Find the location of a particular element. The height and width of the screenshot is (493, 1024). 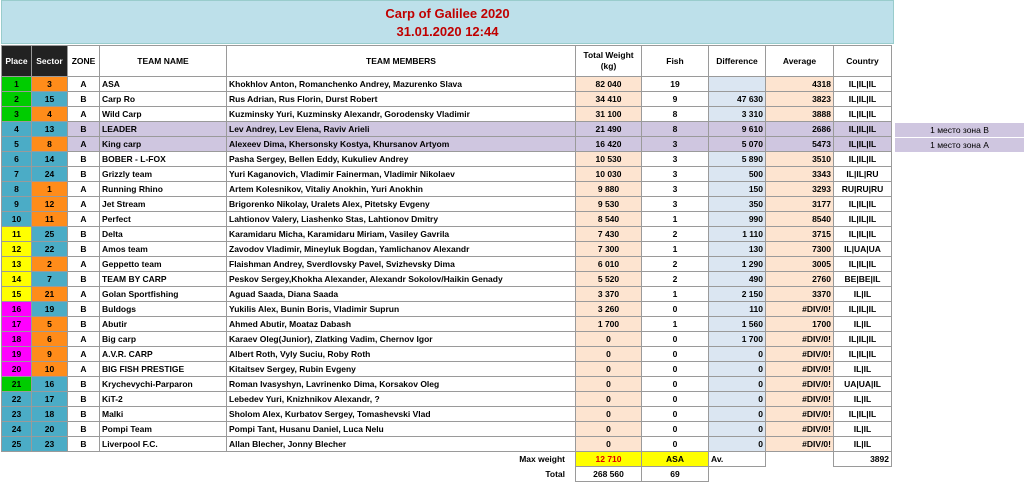

team-cell: Krychevychi-Parparon is located at coordinates (163, 384).